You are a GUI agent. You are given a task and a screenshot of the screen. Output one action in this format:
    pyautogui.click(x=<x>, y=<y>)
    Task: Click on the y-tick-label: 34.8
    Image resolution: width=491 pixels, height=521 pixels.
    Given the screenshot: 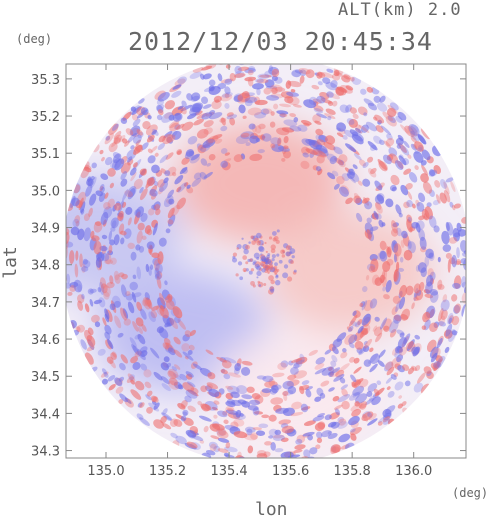 What is the action you would take?
    pyautogui.click(x=45, y=266)
    